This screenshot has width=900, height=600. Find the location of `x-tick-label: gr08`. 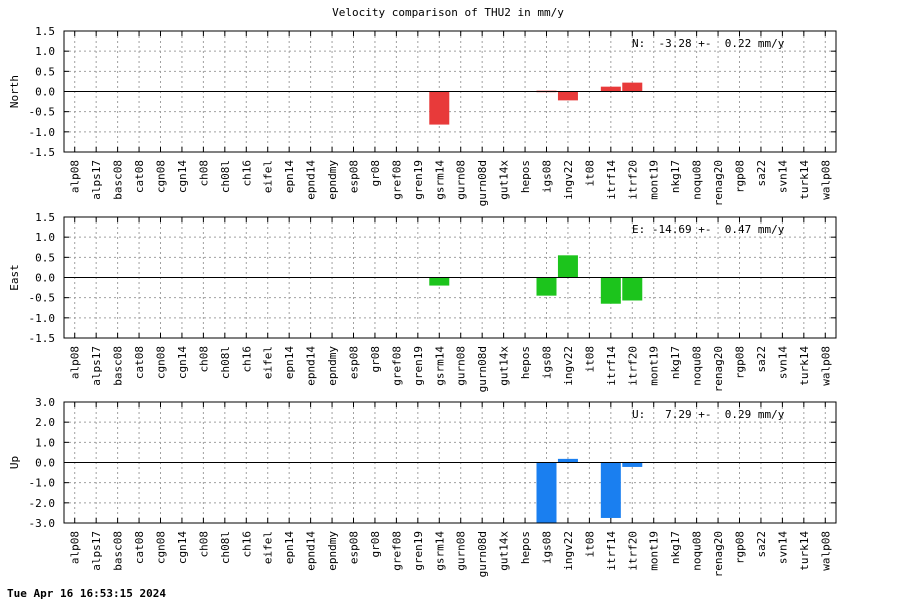

x-tick-label: gr08 is located at coordinates (375, 173).